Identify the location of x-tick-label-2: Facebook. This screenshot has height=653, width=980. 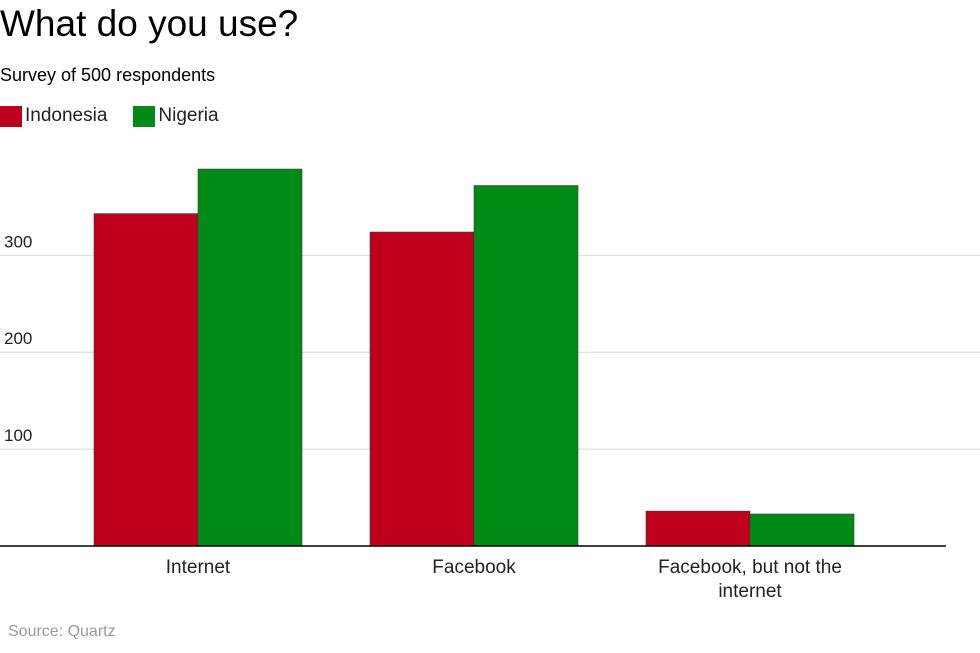
(474, 567).